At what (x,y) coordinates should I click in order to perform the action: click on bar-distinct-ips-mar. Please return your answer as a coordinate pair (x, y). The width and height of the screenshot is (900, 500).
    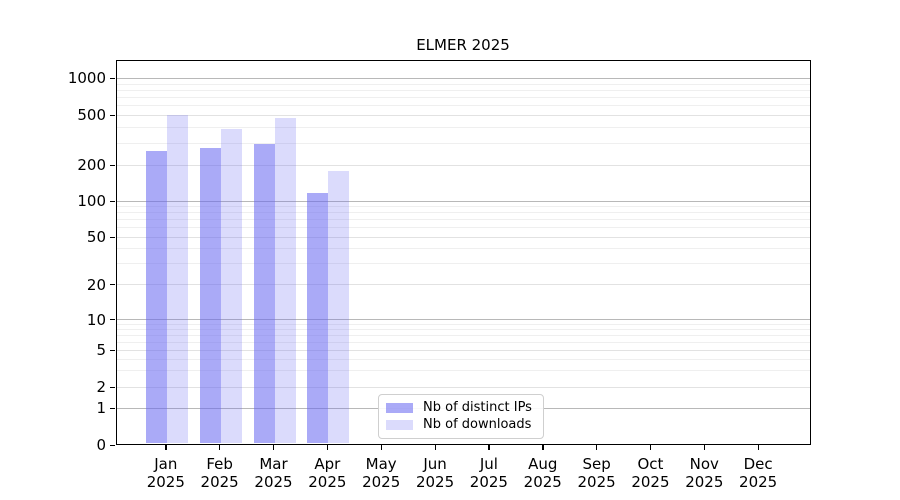
    Looking at the image, I should click on (264, 293).